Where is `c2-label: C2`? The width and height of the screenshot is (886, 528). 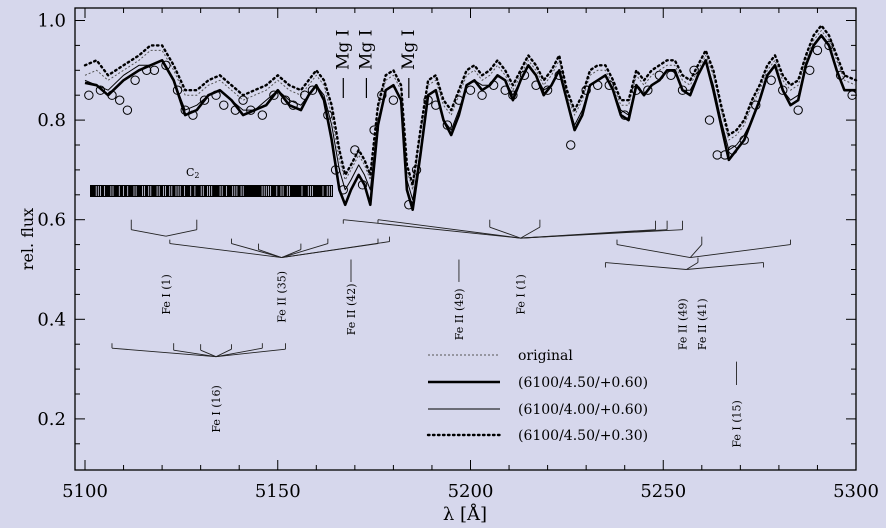
c2-label: C2 is located at coordinates (193, 173).